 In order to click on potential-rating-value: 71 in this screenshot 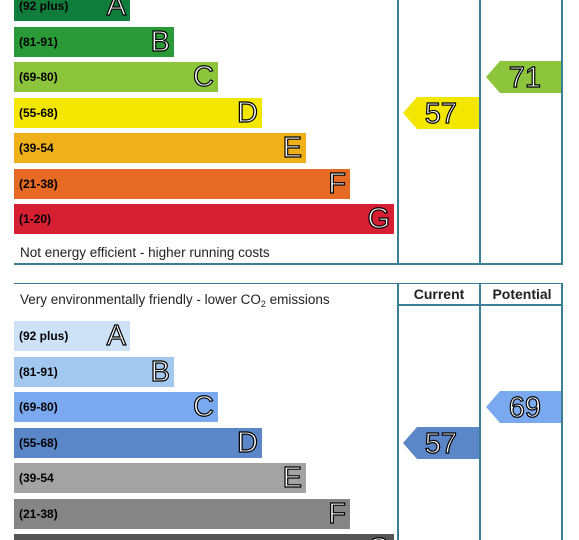, I will do `click(524, 77)`.